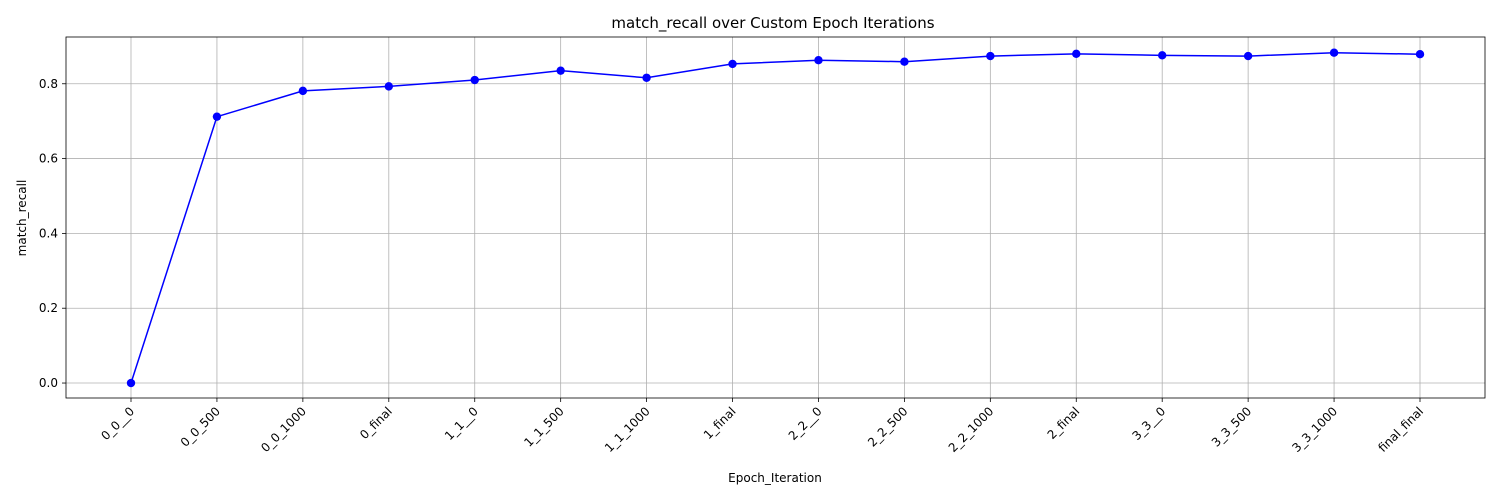 Image resolution: width=1500 pixels, height=500 pixels. I want to click on y-tick-label: 0.2, so click(48, 308).